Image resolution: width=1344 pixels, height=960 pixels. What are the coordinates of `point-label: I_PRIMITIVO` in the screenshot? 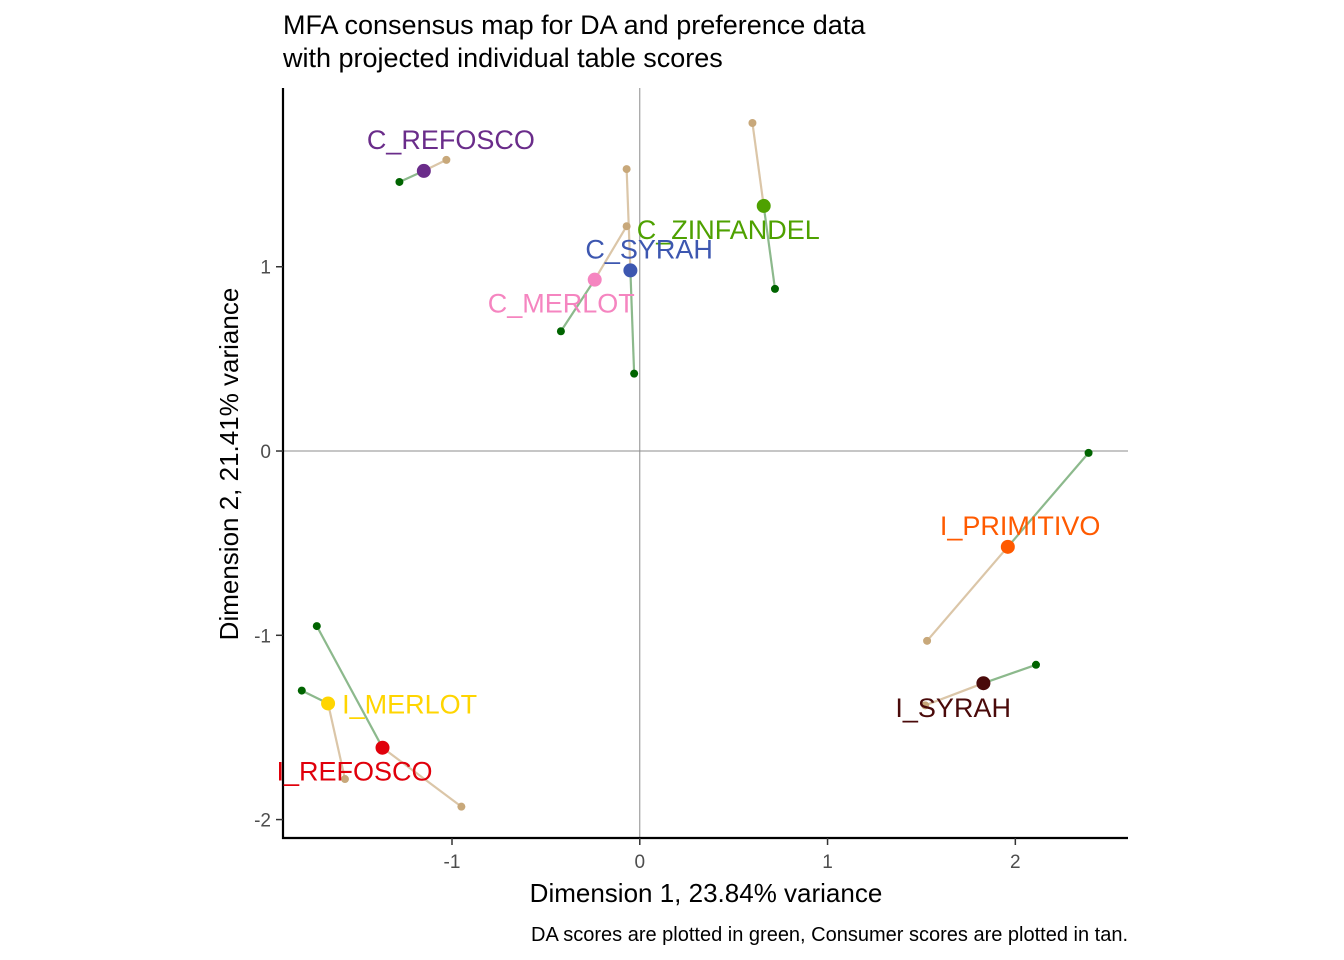 It's located at (1020, 526).